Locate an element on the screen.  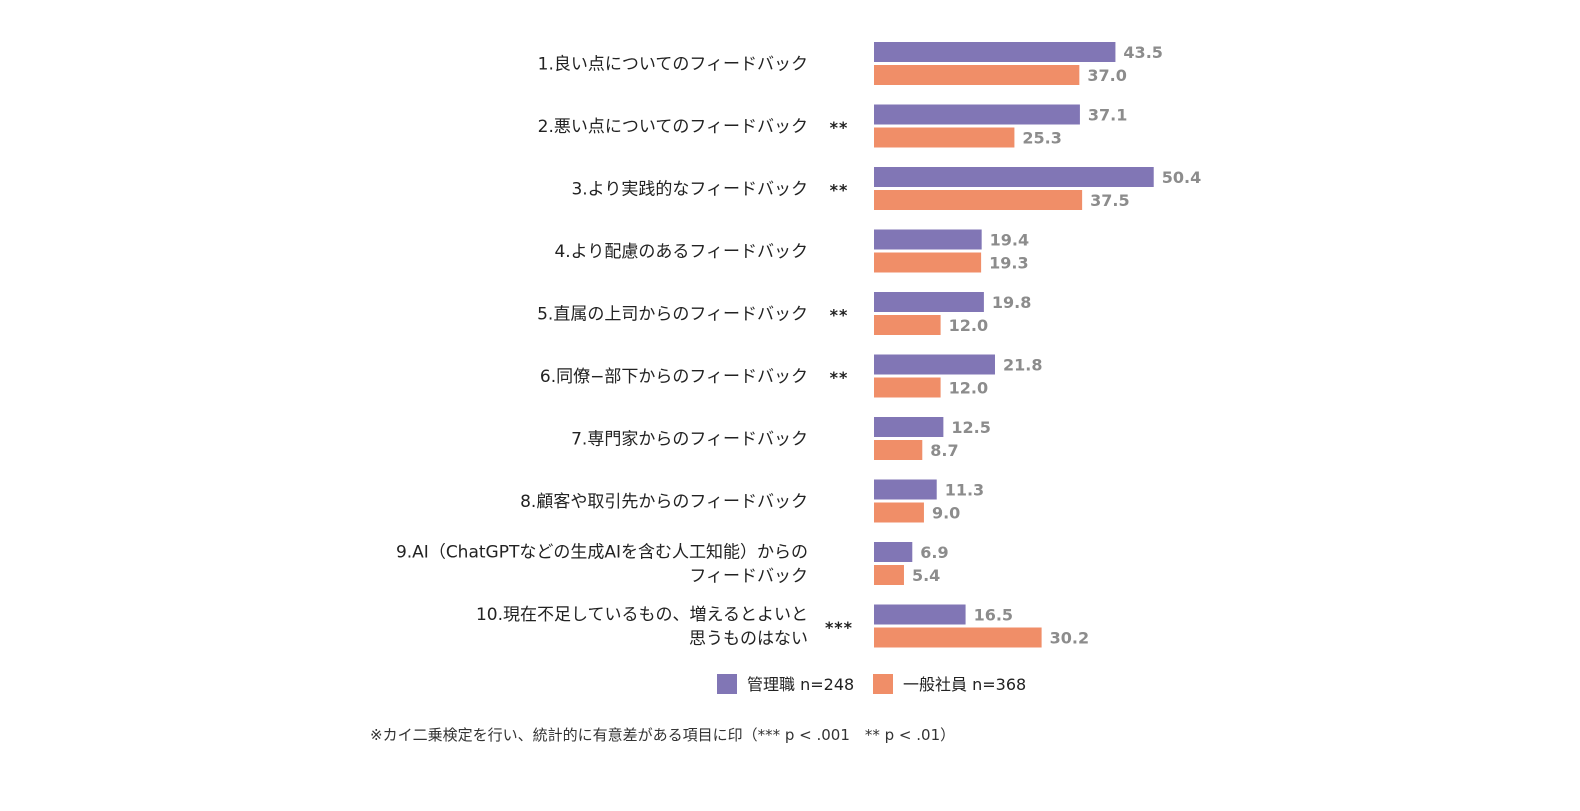
category-label: 10.現在不足しているもの、増えるとよいと思うものはない is located at coordinates (642, 627).